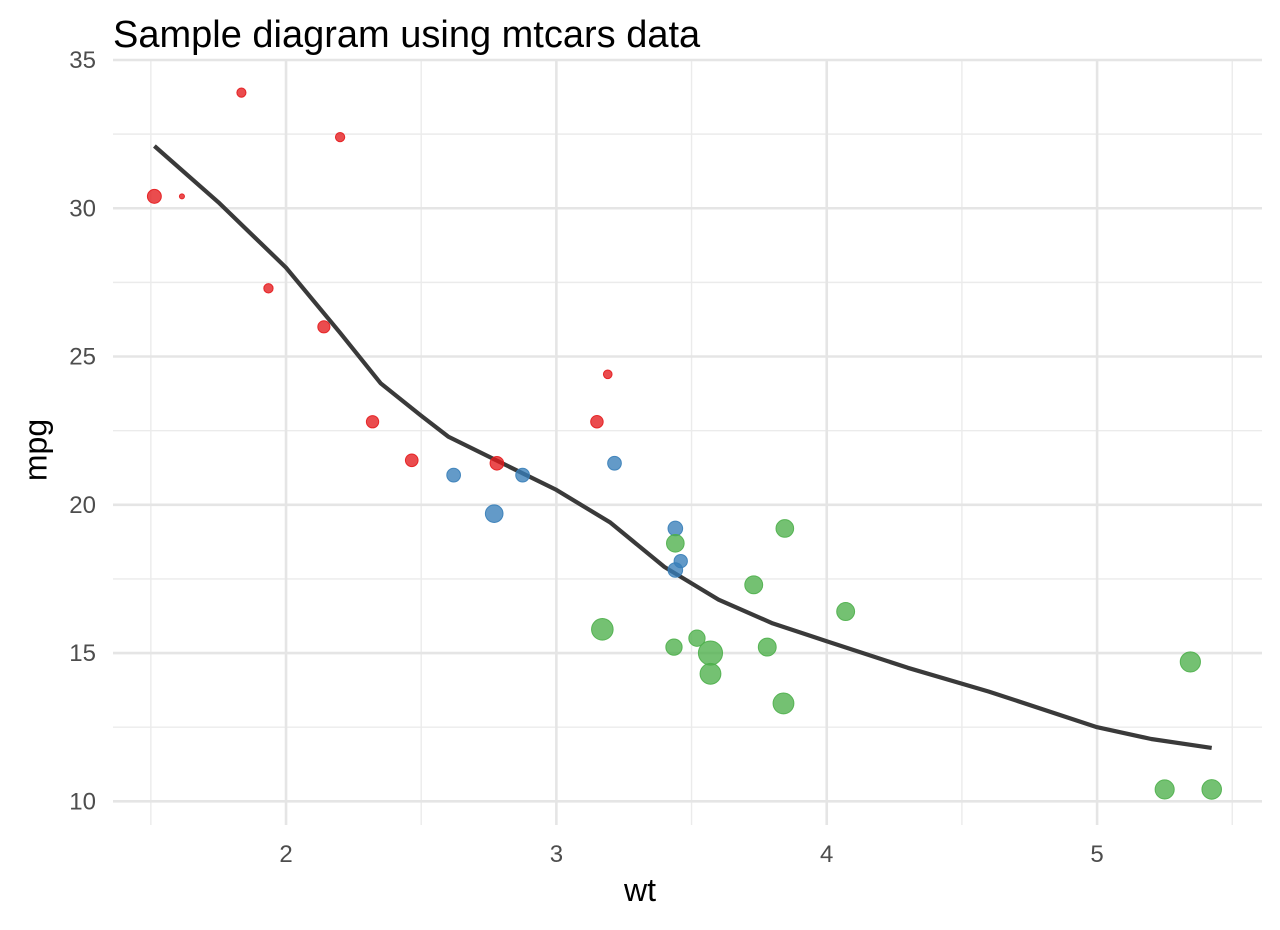 This screenshot has width=1280, height=930. Describe the element at coordinates (35, 450) in the screenshot. I see `y-axis-label: mpg` at that location.